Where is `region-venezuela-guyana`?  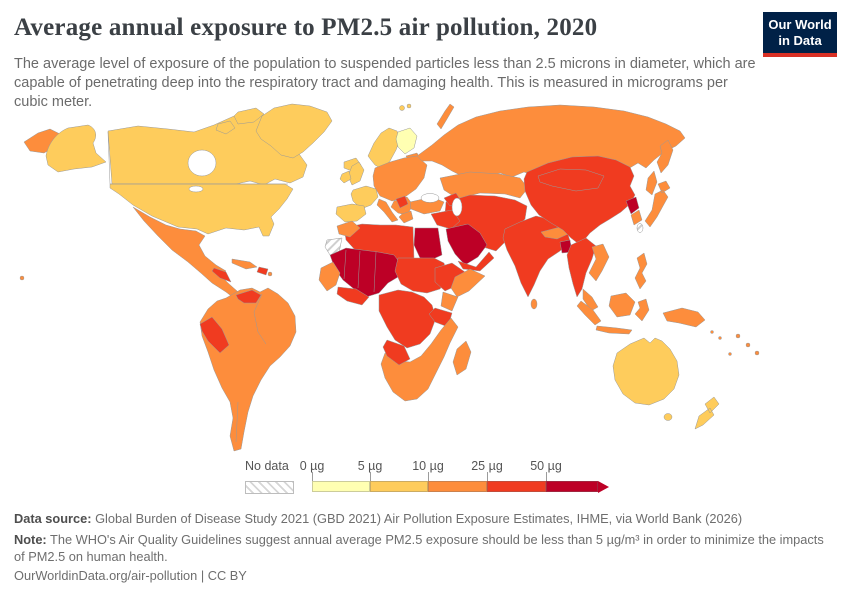
region-venezuela-guyana is located at coordinates (248, 296).